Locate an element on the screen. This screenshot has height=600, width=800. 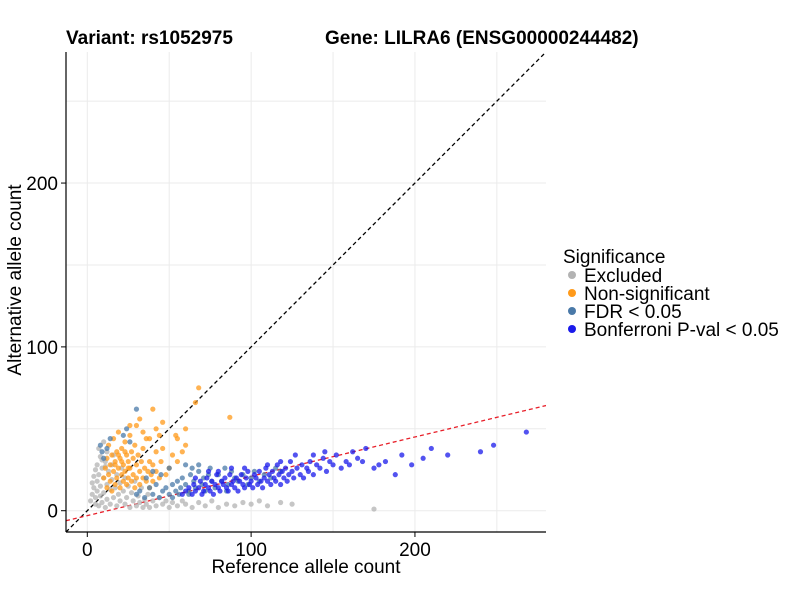
y-tick-label: 0 is located at coordinates (52, 512).